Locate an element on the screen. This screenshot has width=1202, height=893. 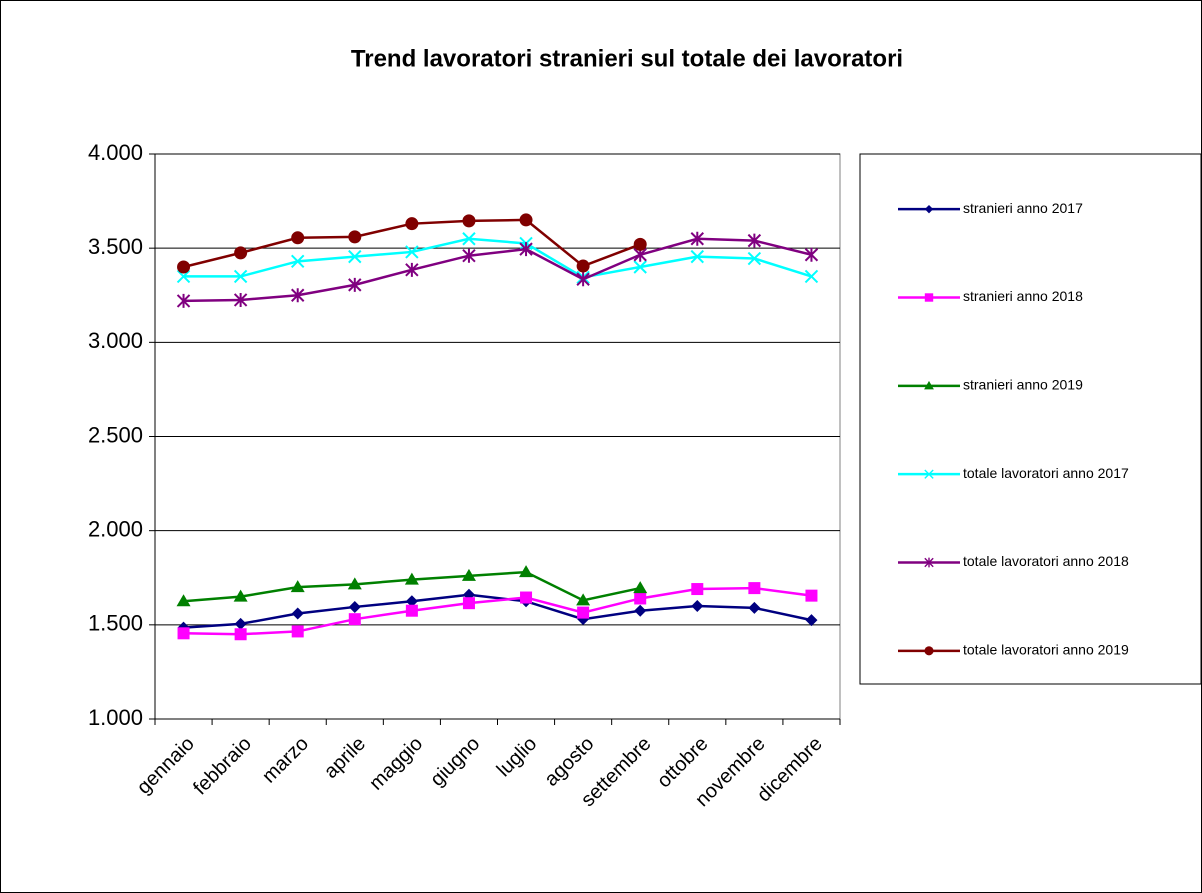
y-tick-label: 3.000 is located at coordinates (115, 340).